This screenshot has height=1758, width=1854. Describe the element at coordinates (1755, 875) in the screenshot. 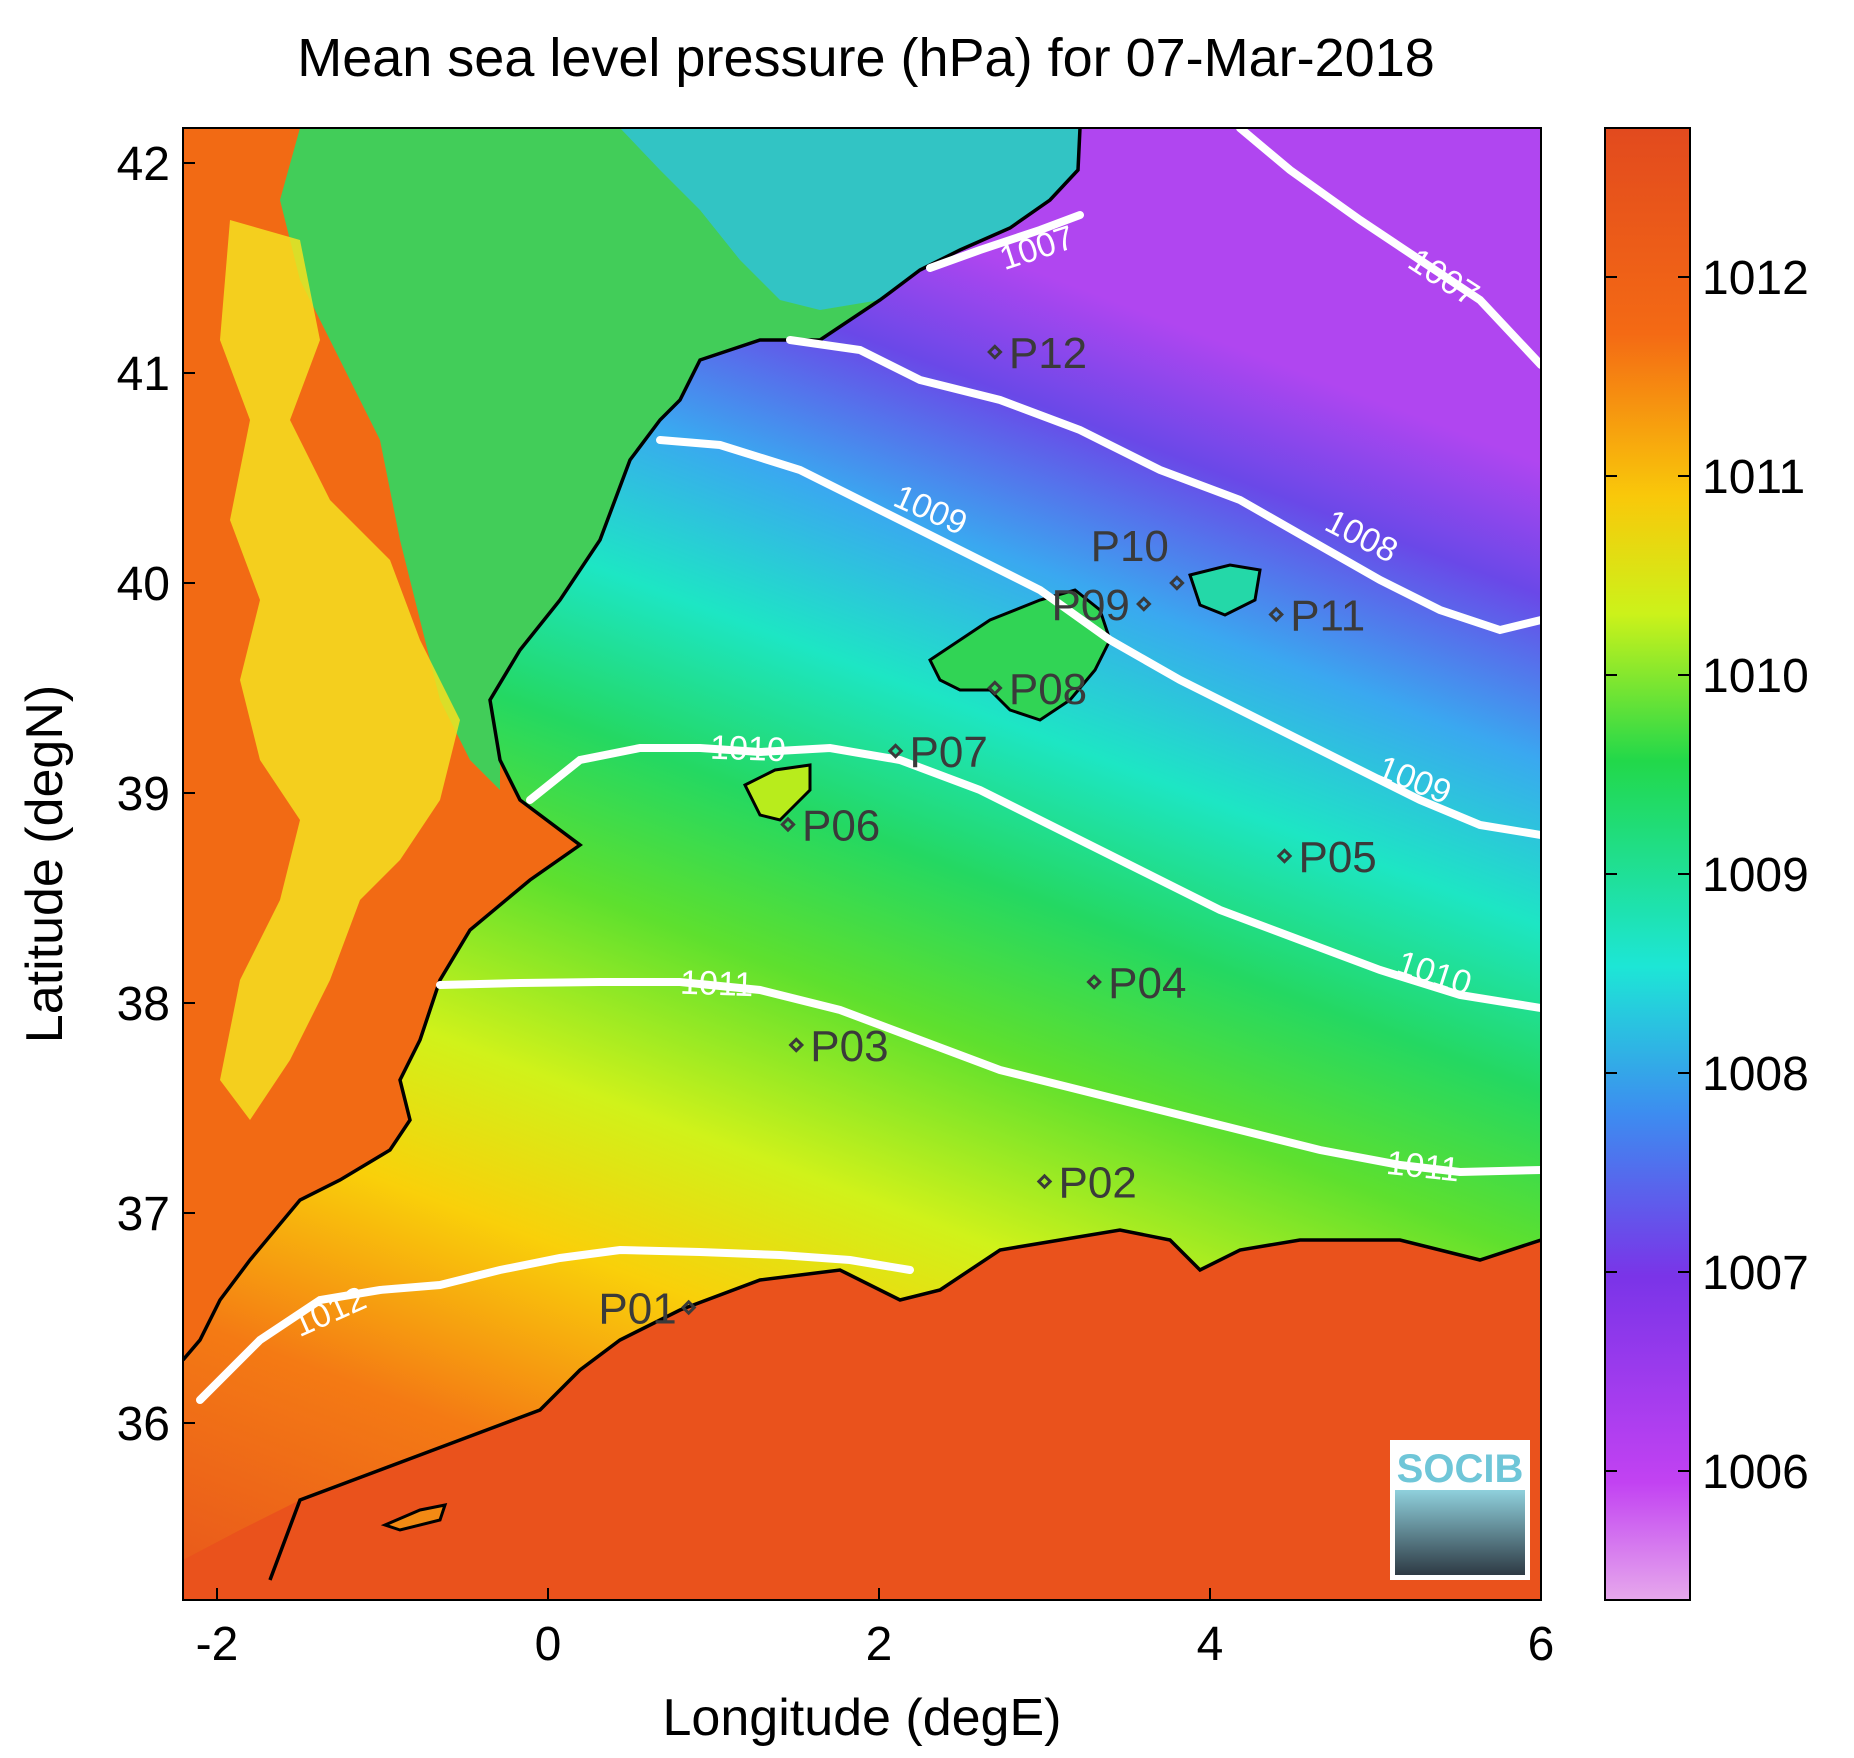

I see `colorbar-tick-label: 1009` at that location.